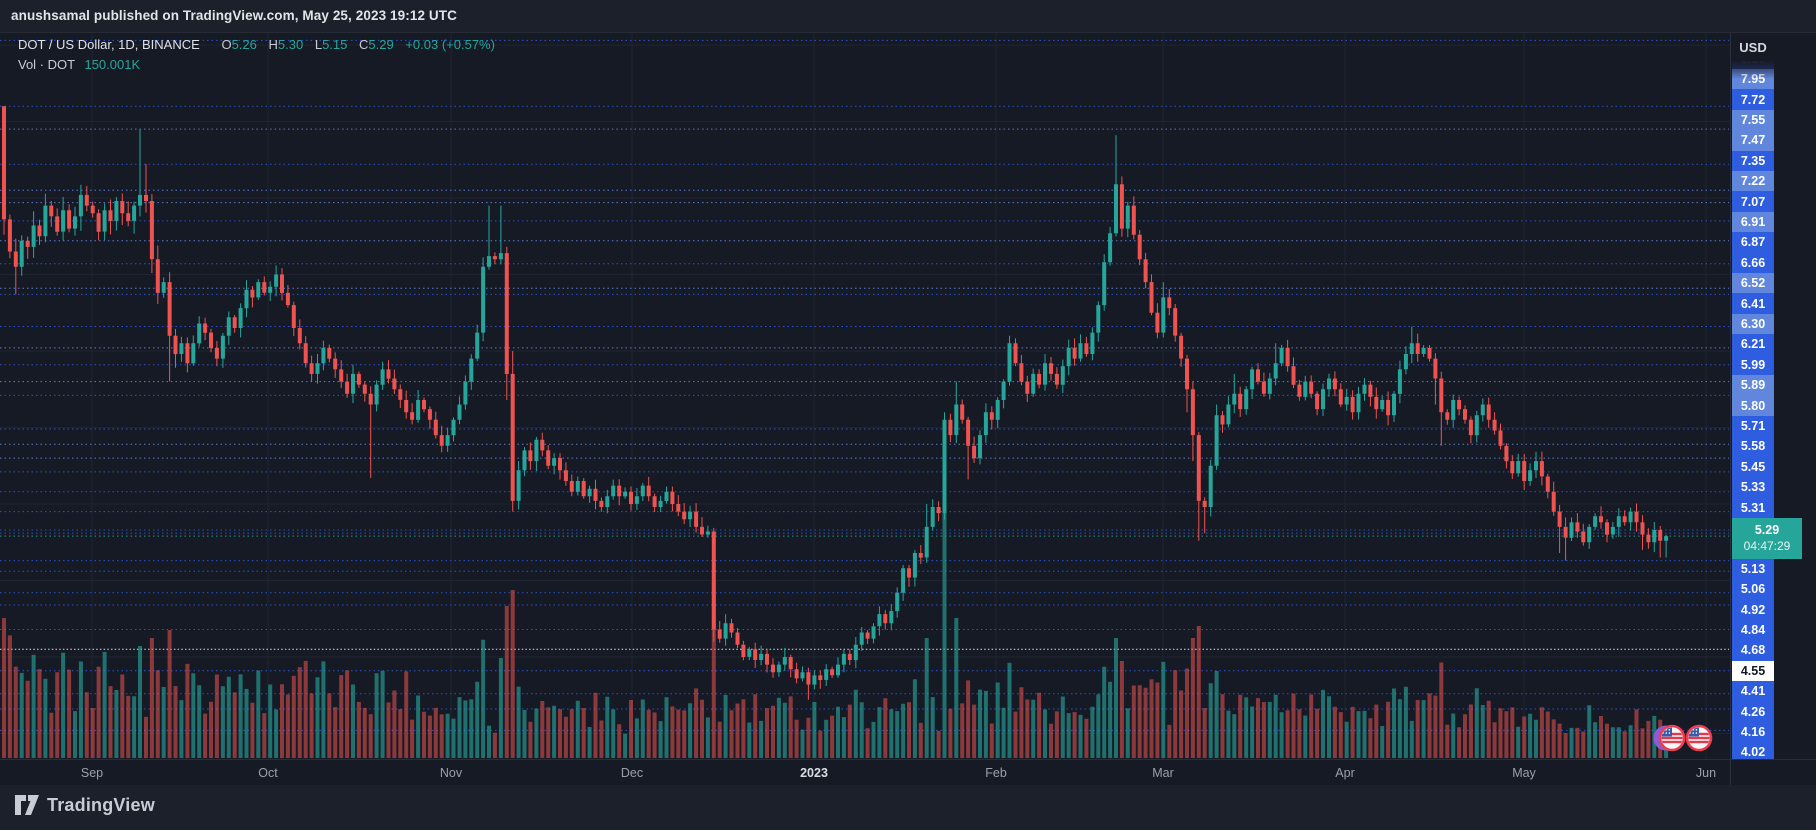  I want to click on volume-label: Vol · DOT, so click(46, 64).